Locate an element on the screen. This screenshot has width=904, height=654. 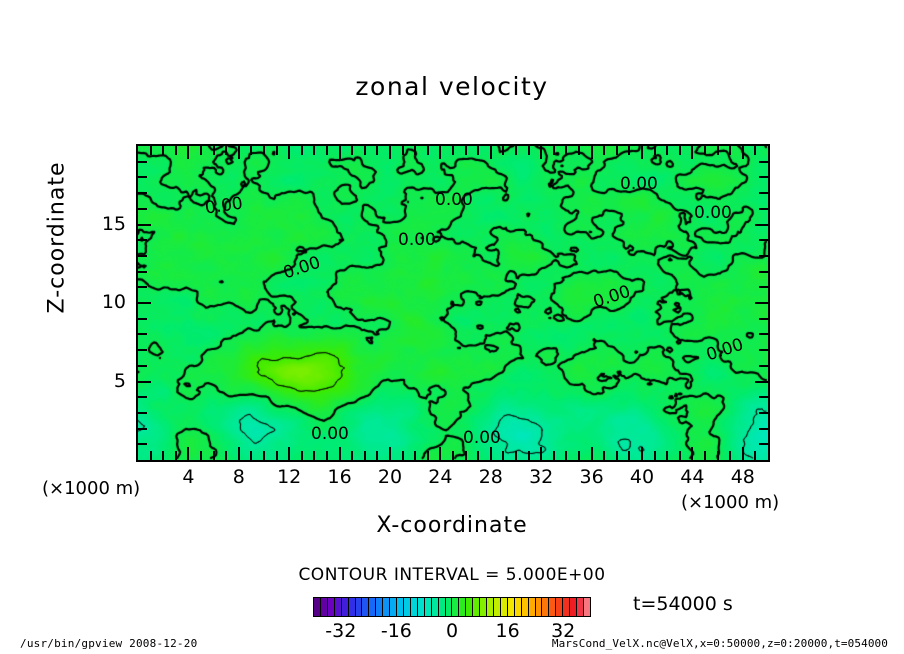
colorbar-tick-label: 16 is located at coordinates (507, 631).